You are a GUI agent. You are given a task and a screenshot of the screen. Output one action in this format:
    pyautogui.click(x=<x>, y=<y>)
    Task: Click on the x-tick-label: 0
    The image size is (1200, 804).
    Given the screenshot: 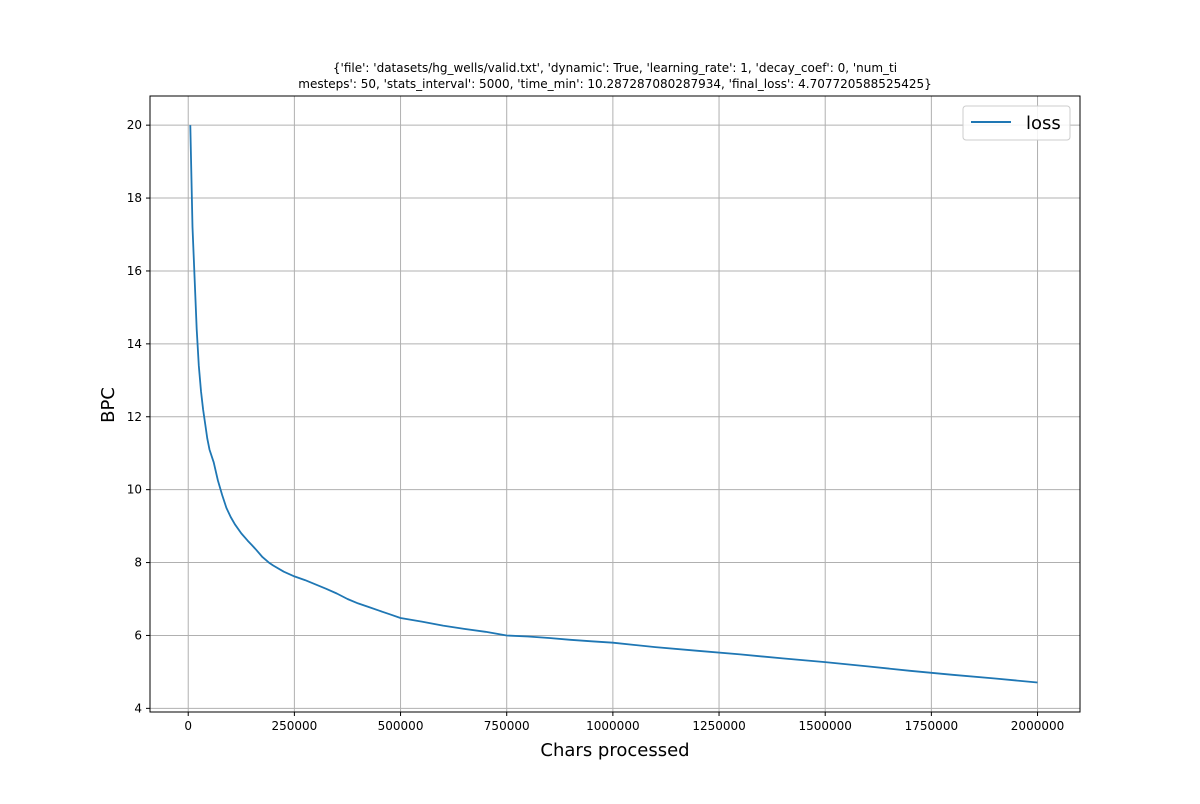 What is the action you would take?
    pyautogui.click(x=188, y=726)
    